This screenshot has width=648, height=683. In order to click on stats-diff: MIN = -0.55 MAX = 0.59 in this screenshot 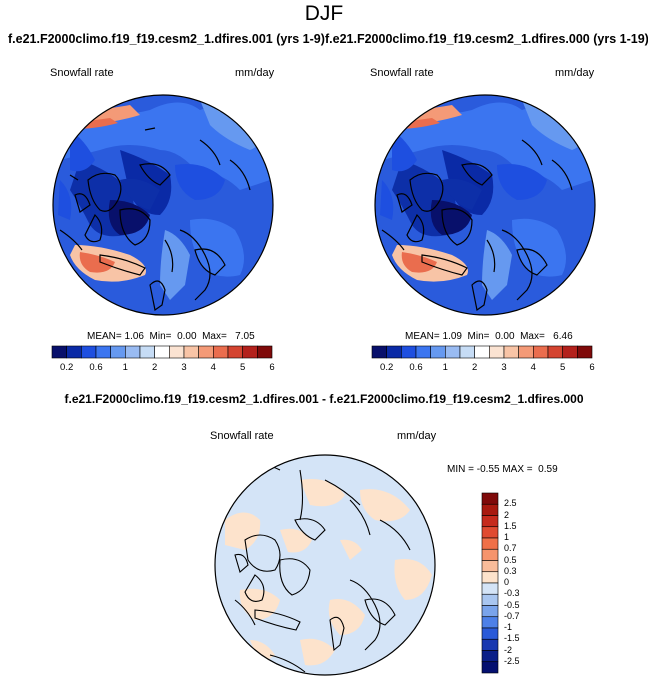, I will do `click(502, 469)`.